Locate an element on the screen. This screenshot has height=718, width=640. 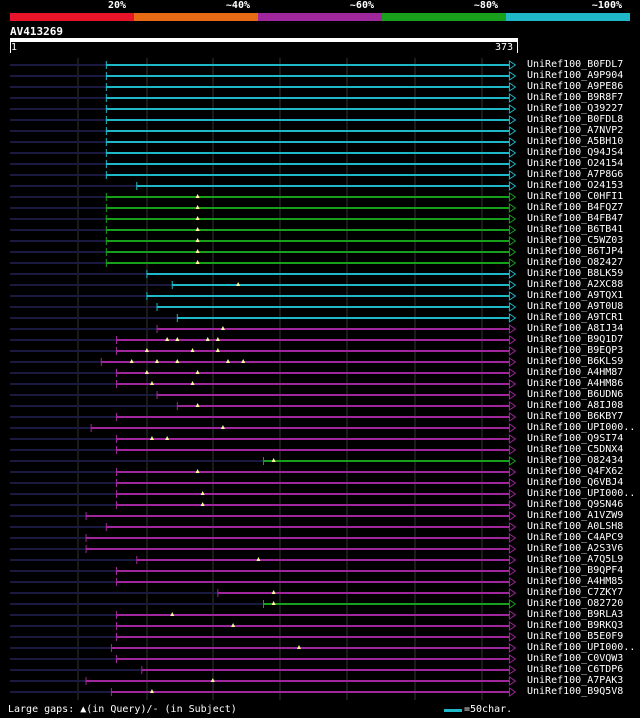
hit-label: UniRef100_B9Q1D7 is located at coordinates (575, 339).